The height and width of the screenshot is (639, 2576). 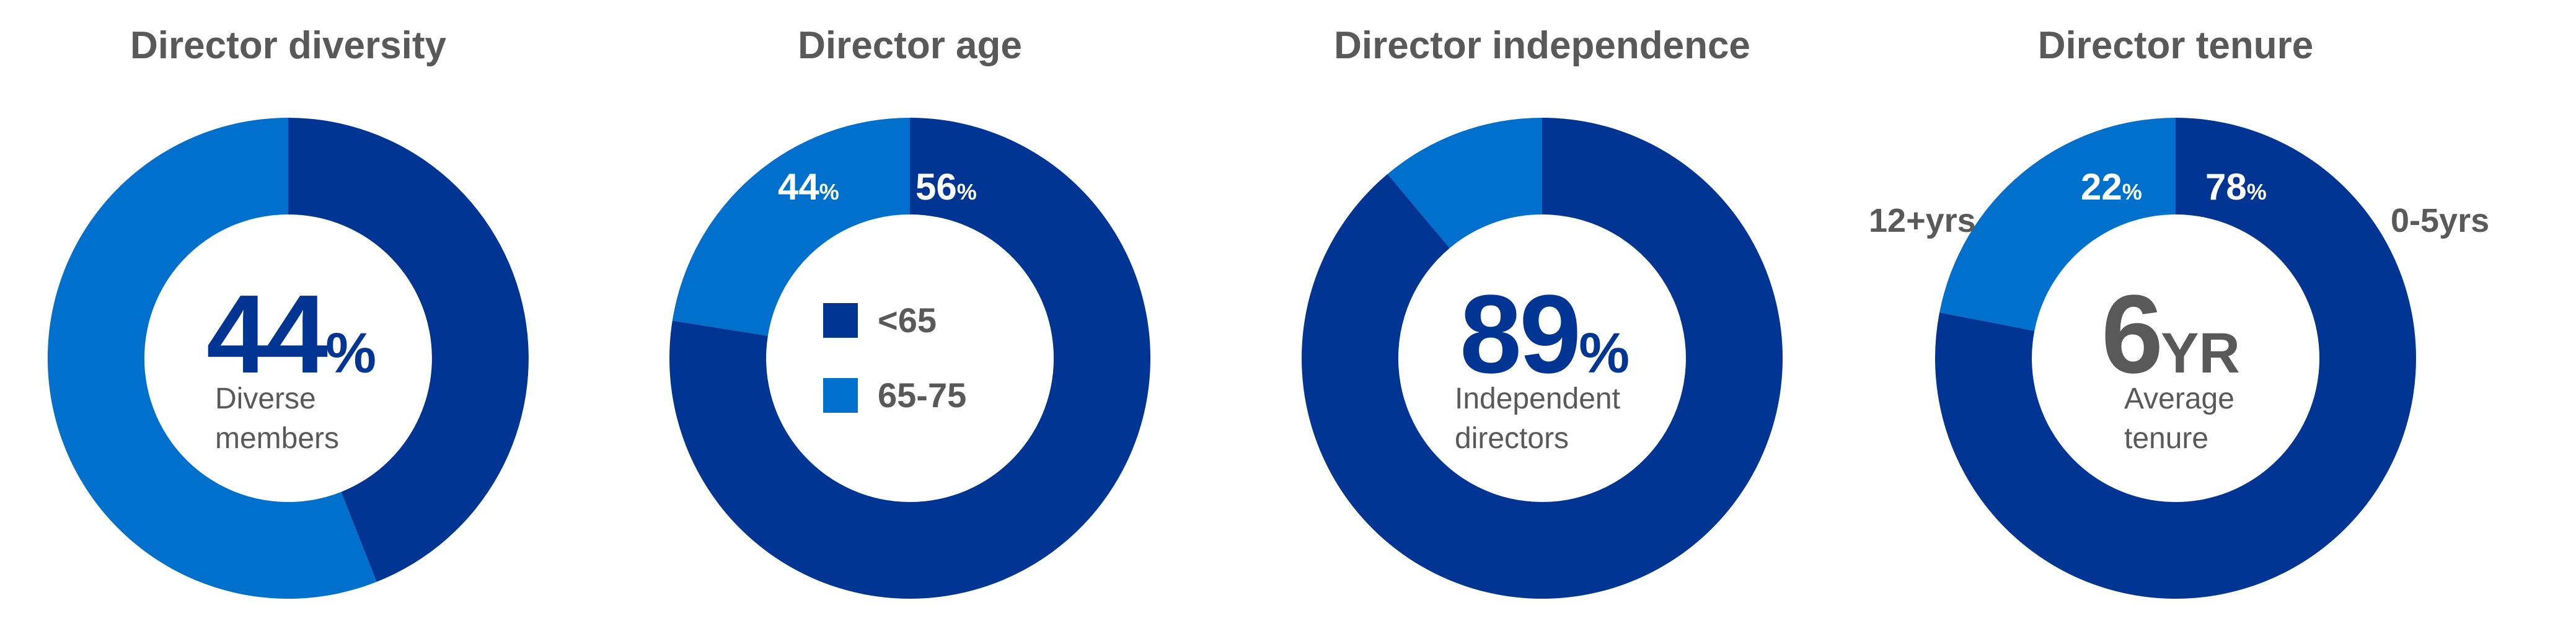 What do you see at coordinates (1512, 439) in the screenshot?
I see `caption-line2: directors` at bounding box center [1512, 439].